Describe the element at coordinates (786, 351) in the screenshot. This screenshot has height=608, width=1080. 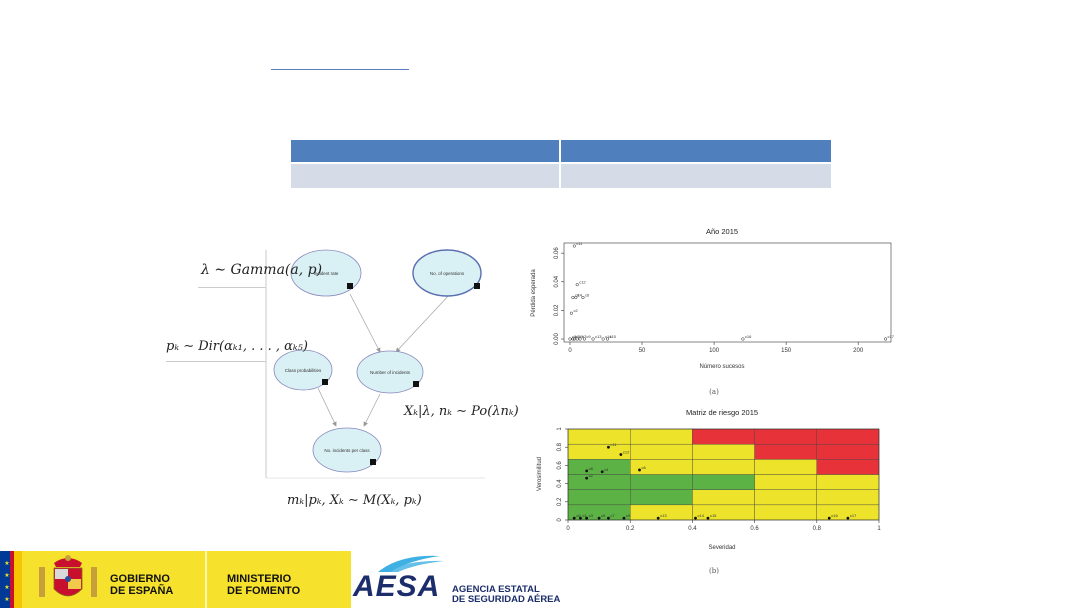
I see `x-tick-label: 150` at that location.